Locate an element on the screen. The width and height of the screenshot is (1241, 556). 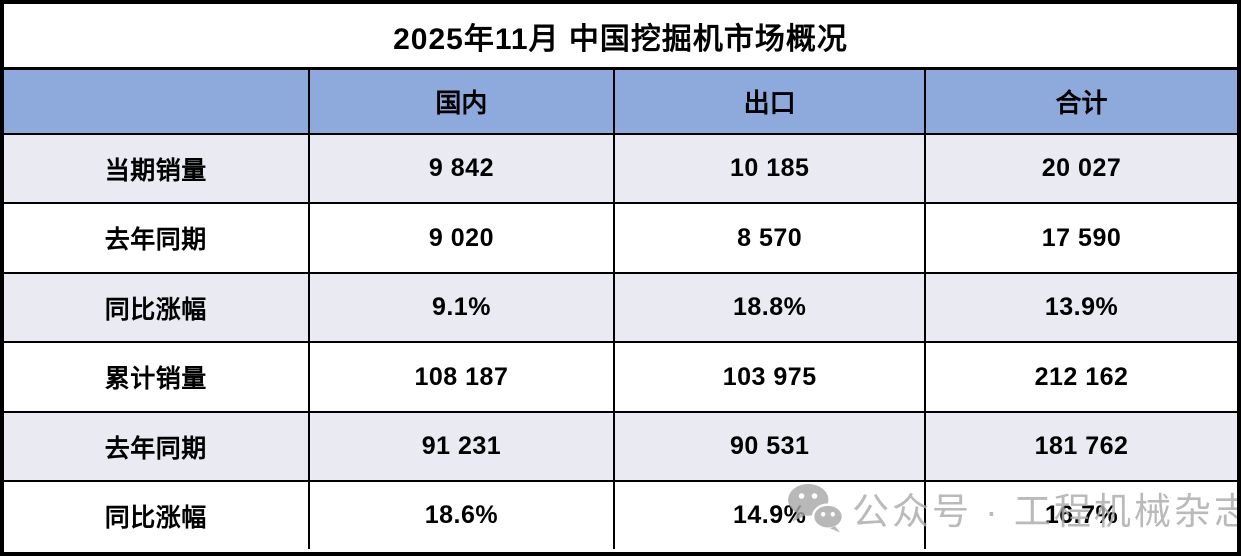
cell-value: 103 975 is located at coordinates (770, 377).